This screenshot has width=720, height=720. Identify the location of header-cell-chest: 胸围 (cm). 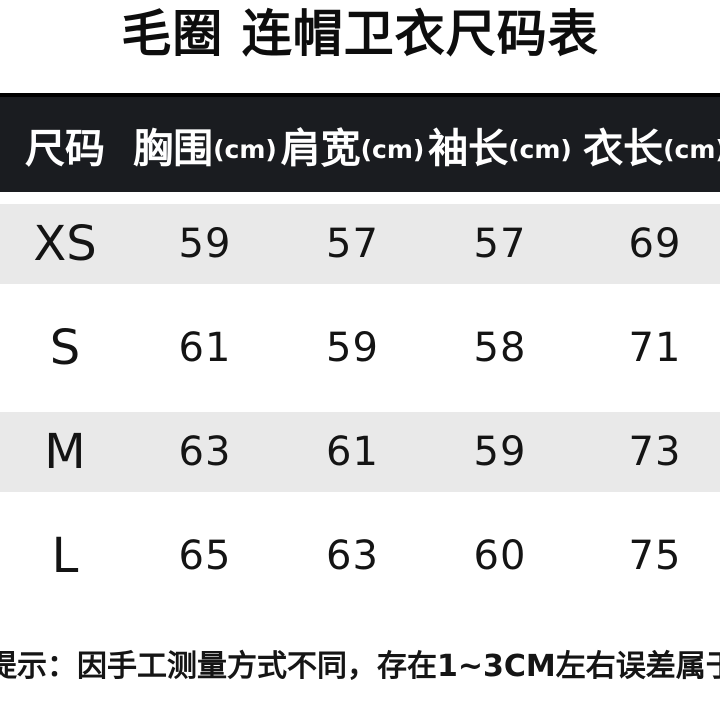
(205, 145).